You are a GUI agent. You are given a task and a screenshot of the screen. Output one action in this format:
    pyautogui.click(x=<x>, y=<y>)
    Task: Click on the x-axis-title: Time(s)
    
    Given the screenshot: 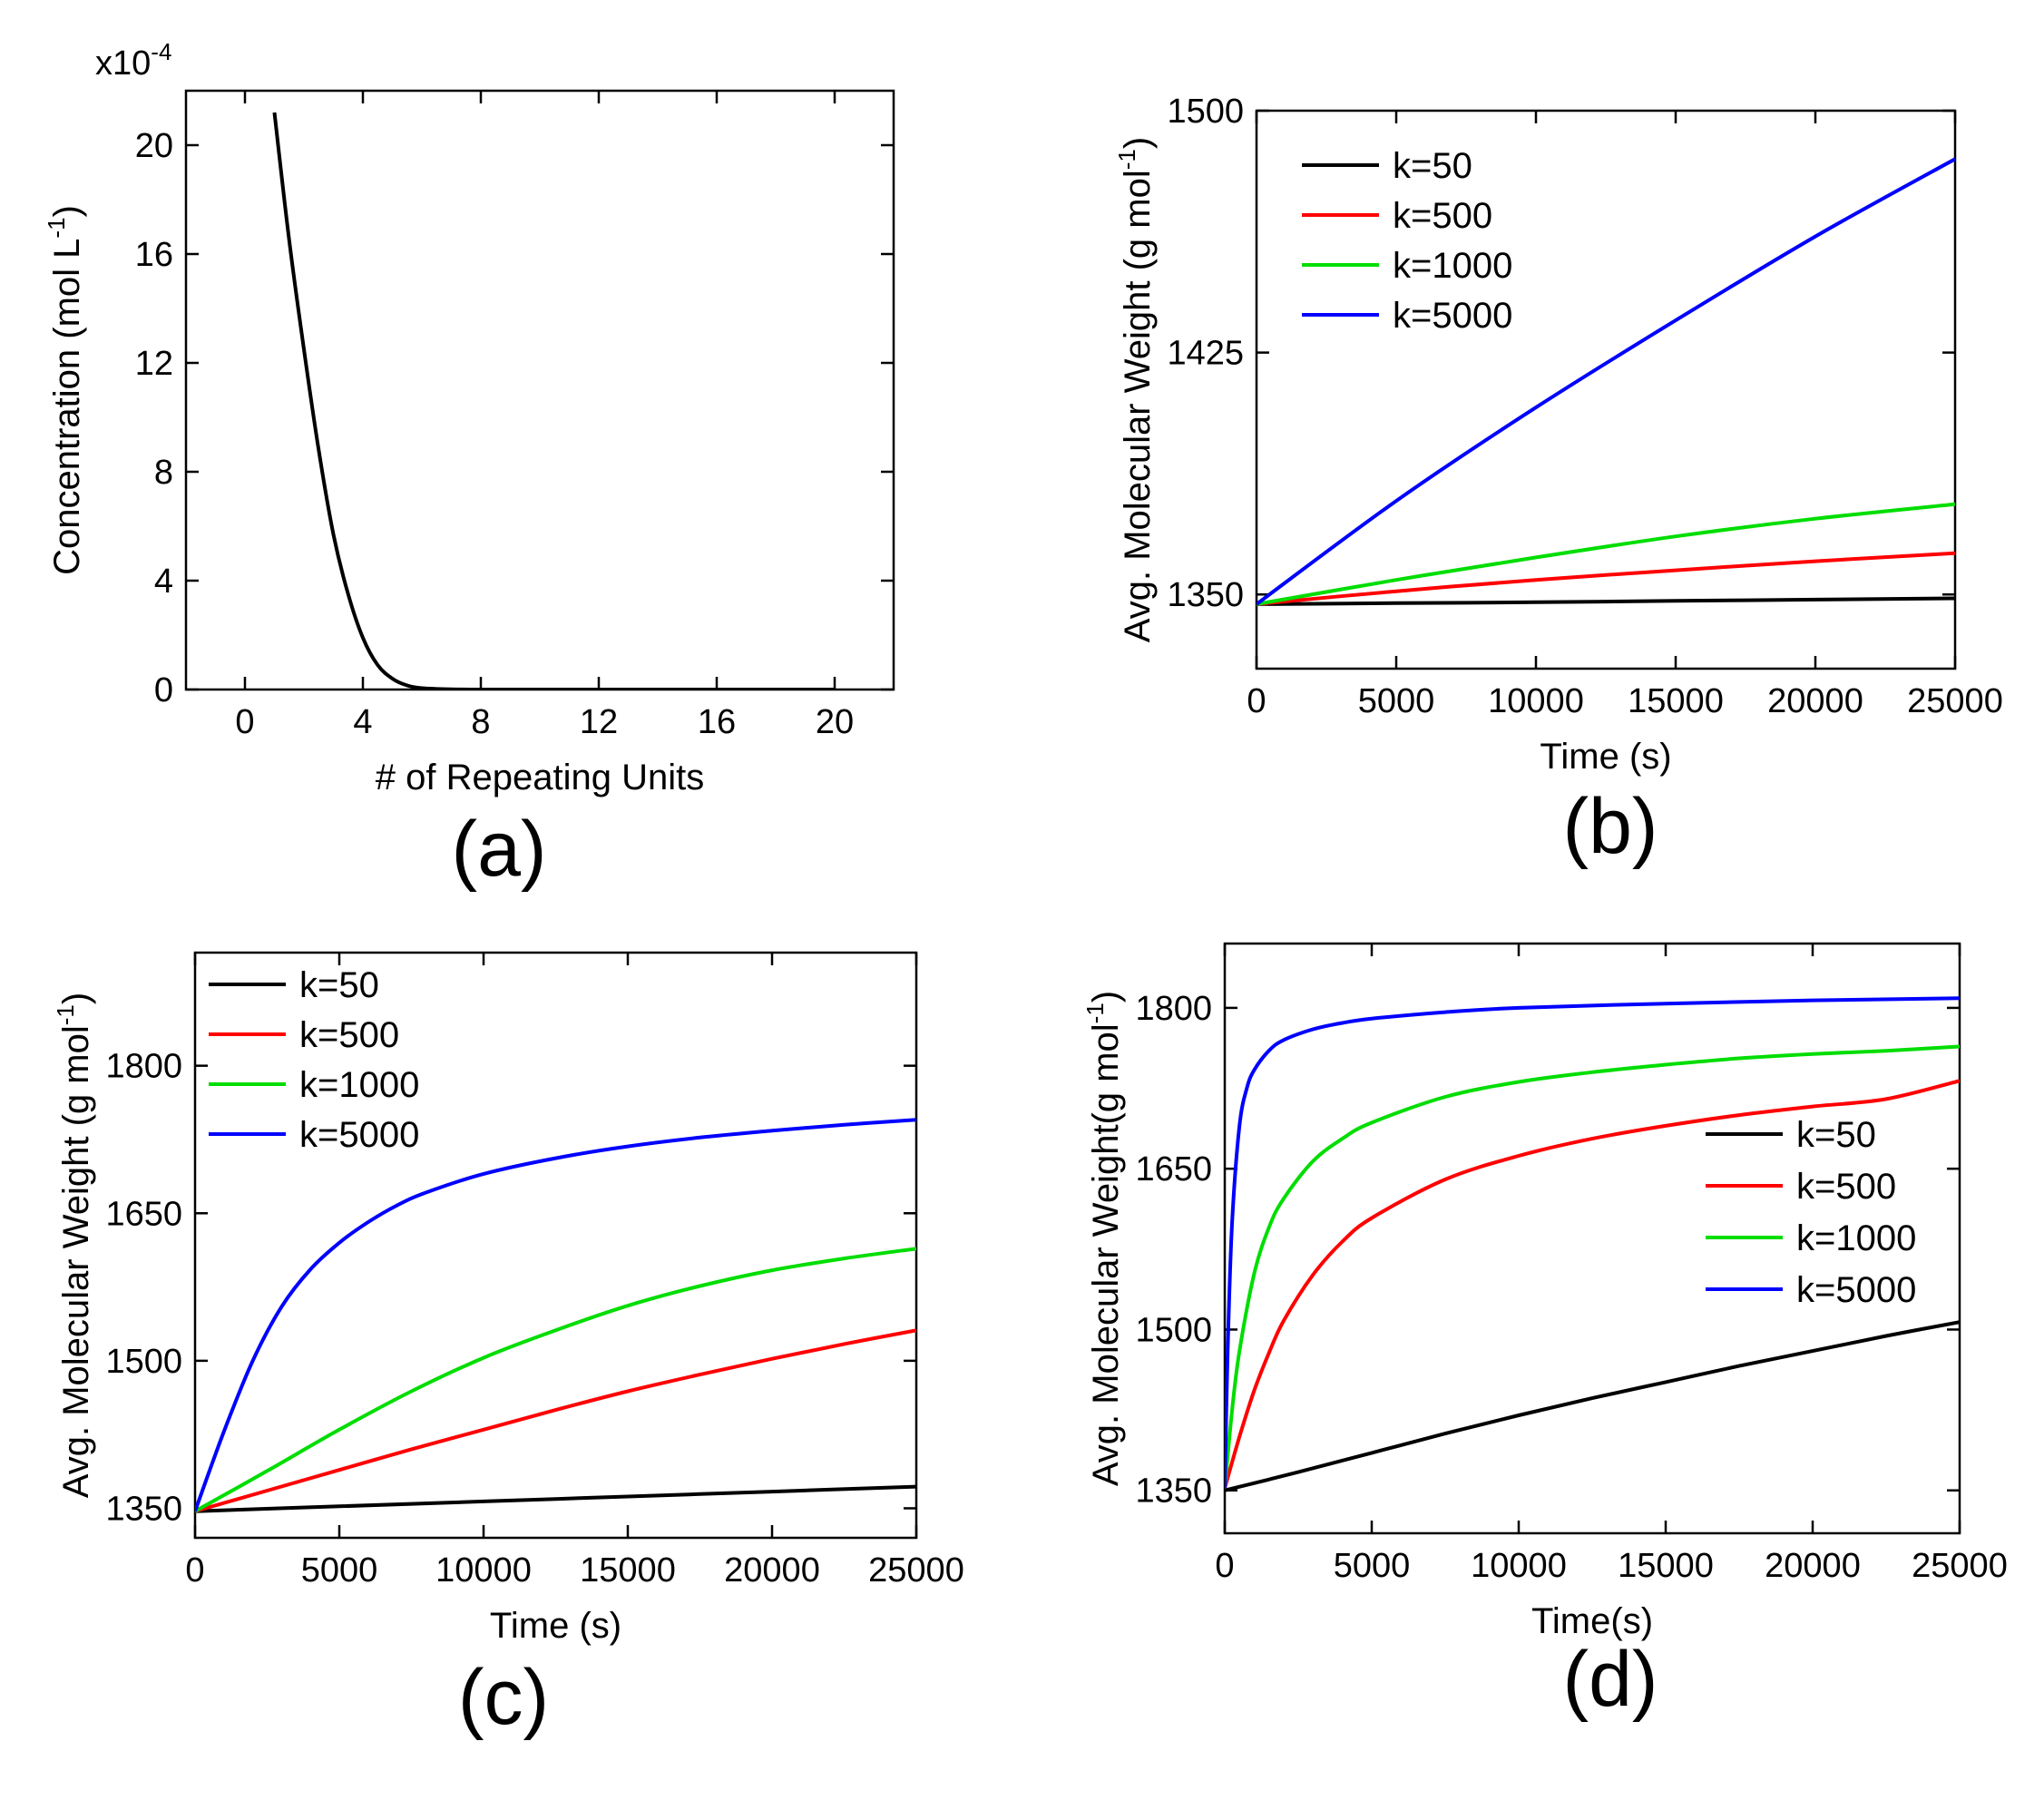 What is the action you would take?
    pyautogui.click(x=1592, y=1621)
    